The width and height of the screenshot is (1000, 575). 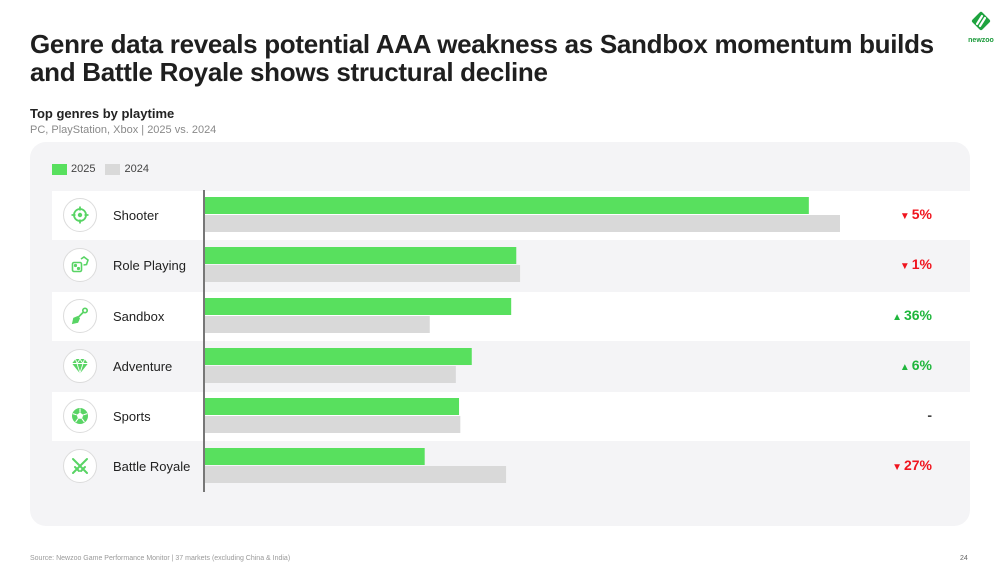 I want to click on bar-2025-sandbox, so click(x=358, y=306).